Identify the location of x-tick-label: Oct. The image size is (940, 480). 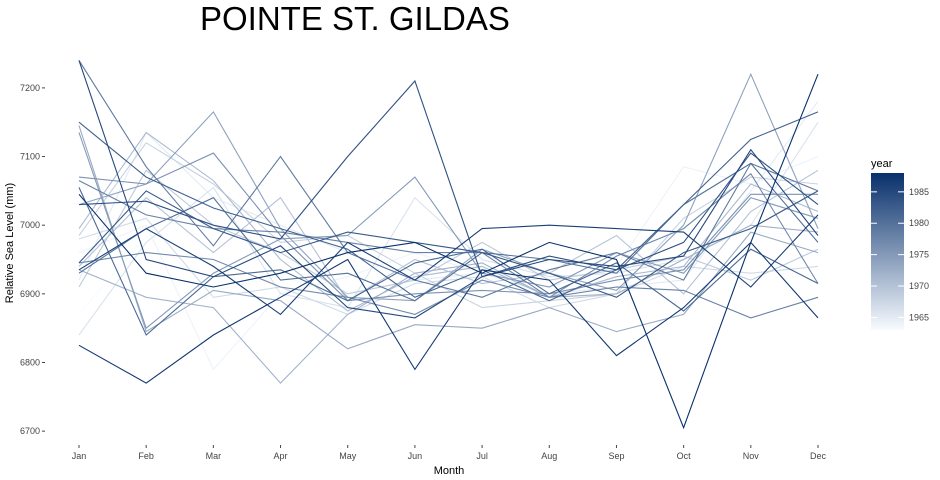
(684, 456).